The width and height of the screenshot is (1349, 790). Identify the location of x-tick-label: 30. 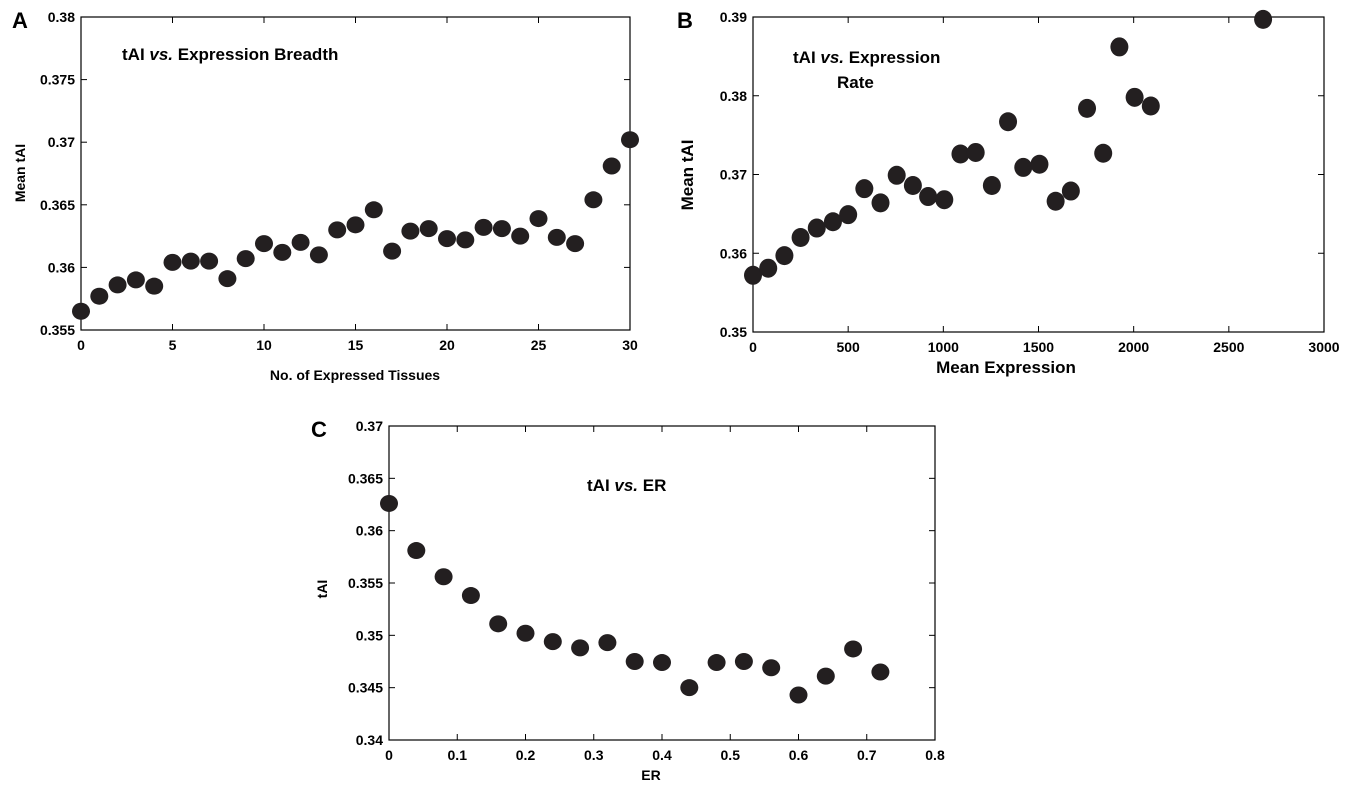
(630, 345).